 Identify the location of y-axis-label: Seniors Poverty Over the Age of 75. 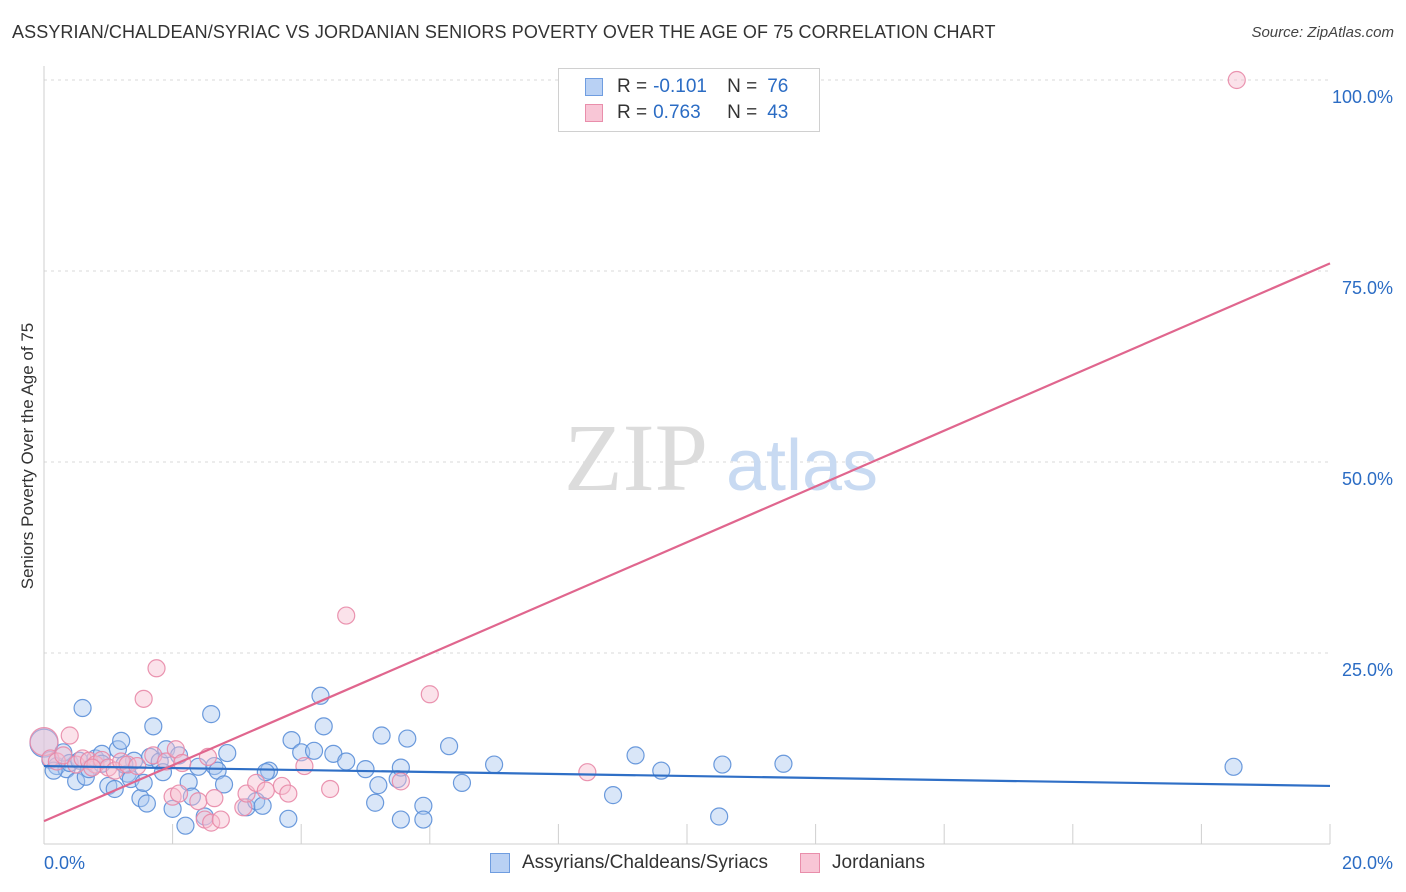
(27, 456).